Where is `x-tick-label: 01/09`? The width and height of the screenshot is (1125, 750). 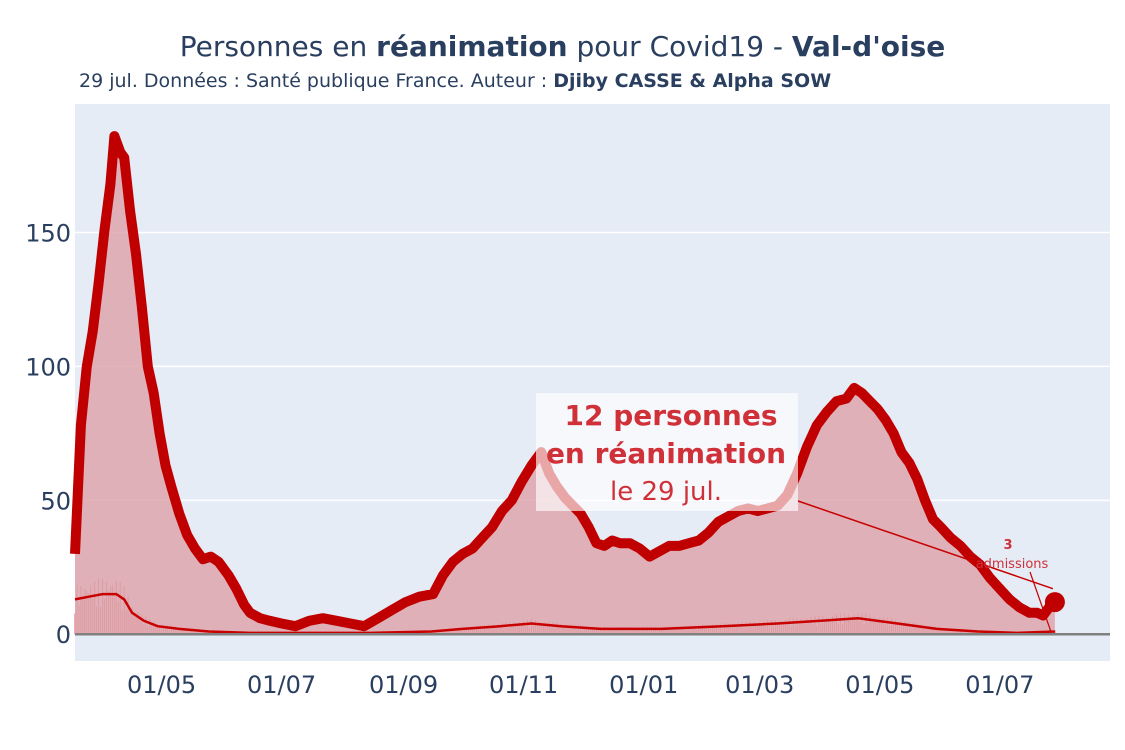 x-tick-label: 01/09 is located at coordinates (403, 685).